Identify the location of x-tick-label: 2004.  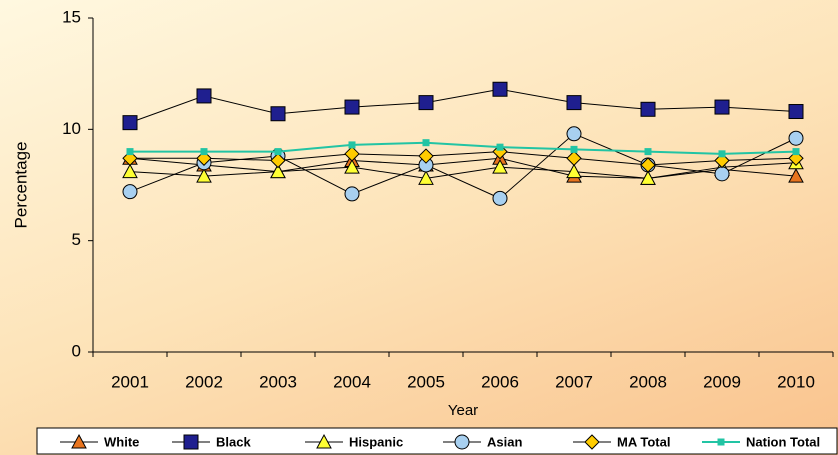
(352, 381).